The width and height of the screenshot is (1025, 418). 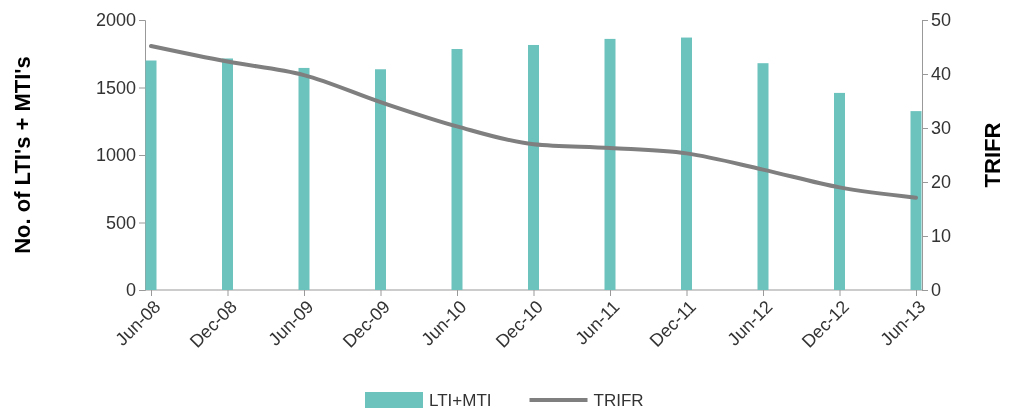 What do you see at coordinates (941, 20) in the screenshot?
I see `y2-tick-label: 50` at bounding box center [941, 20].